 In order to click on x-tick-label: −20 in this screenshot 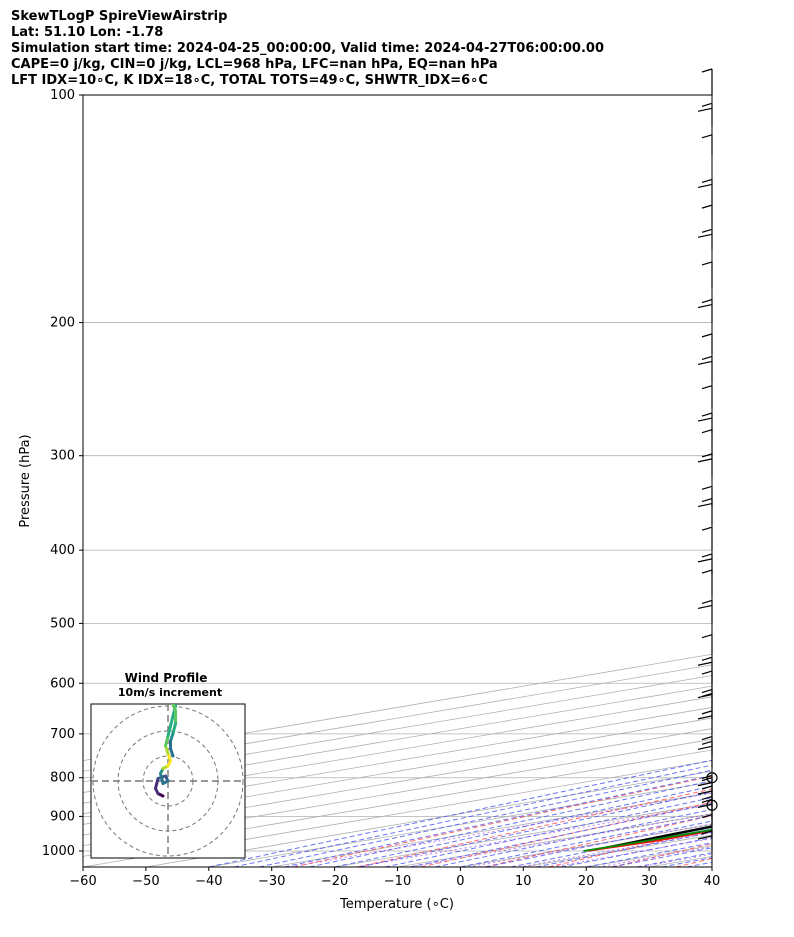, I will do `click(334, 881)`.